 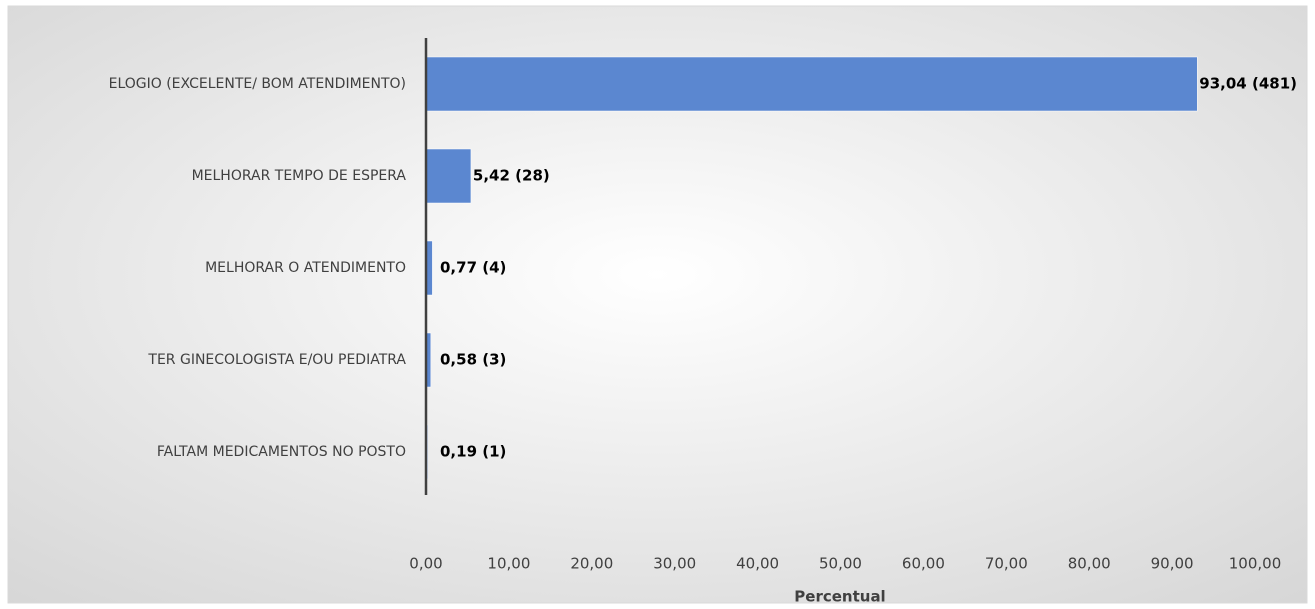 What do you see at coordinates (839, 597) in the screenshot?
I see `x-axis-label: Percentual` at bounding box center [839, 597].